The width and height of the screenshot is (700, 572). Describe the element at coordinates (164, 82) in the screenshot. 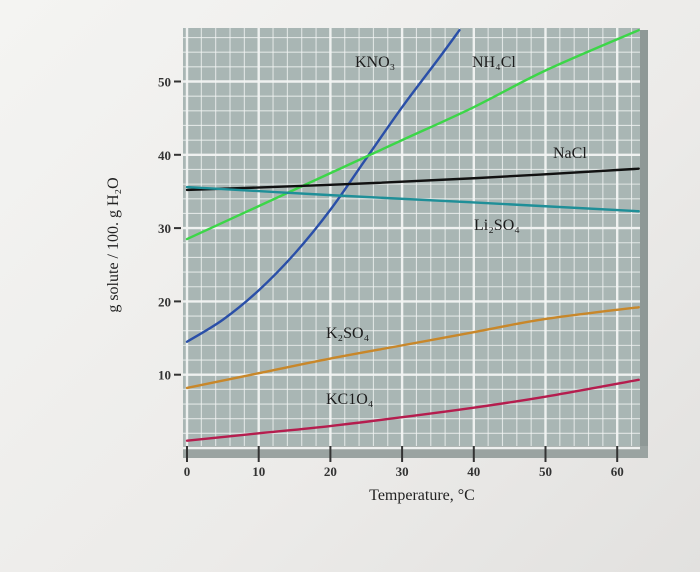

I see `y-tick-label: 50` at that location.